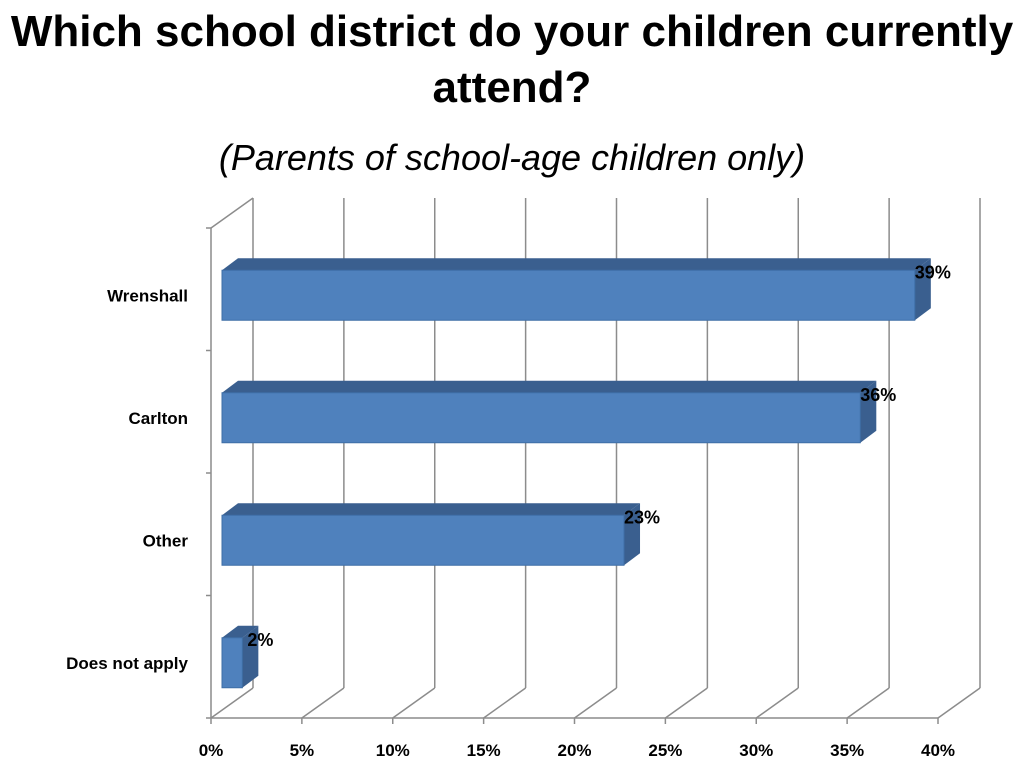 The image size is (1024, 768). Describe the element at coordinates (756, 750) in the screenshot. I see `x-tick-label: 30%` at that location.